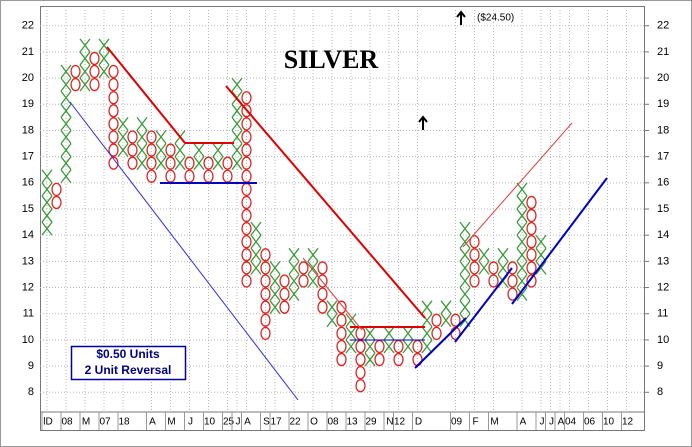  I want to click on x-tick-label: 08, so click(333, 422).